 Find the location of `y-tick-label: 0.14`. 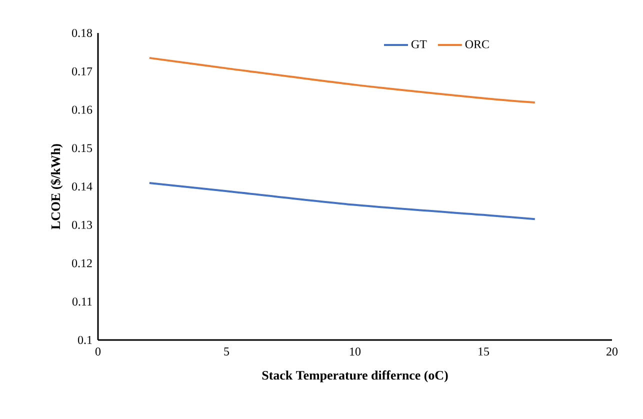

y-tick-label: 0.14 is located at coordinates (82, 186).